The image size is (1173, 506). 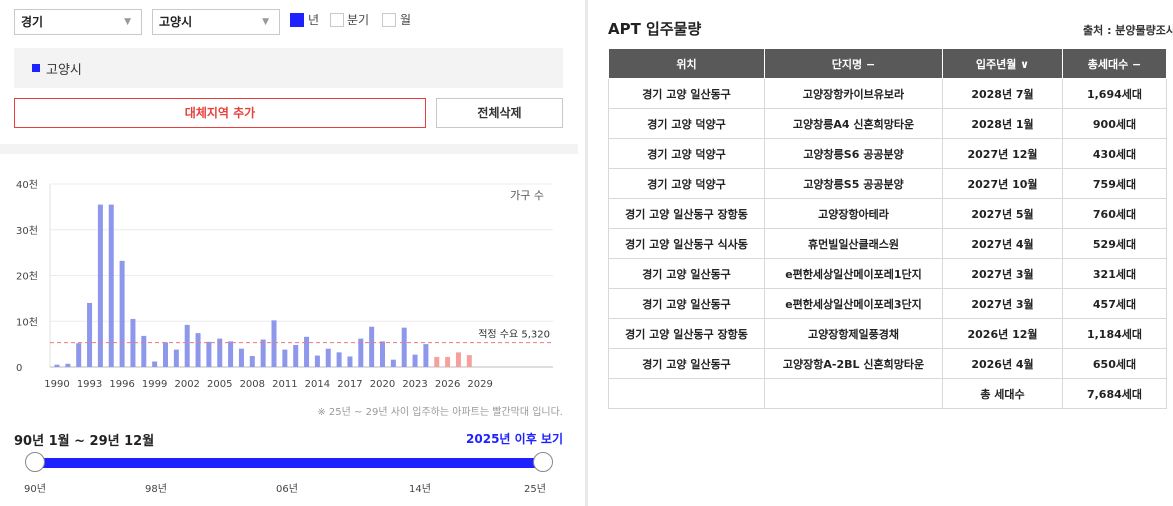 I want to click on region1-select: 경기 ▼, so click(x=78, y=22).